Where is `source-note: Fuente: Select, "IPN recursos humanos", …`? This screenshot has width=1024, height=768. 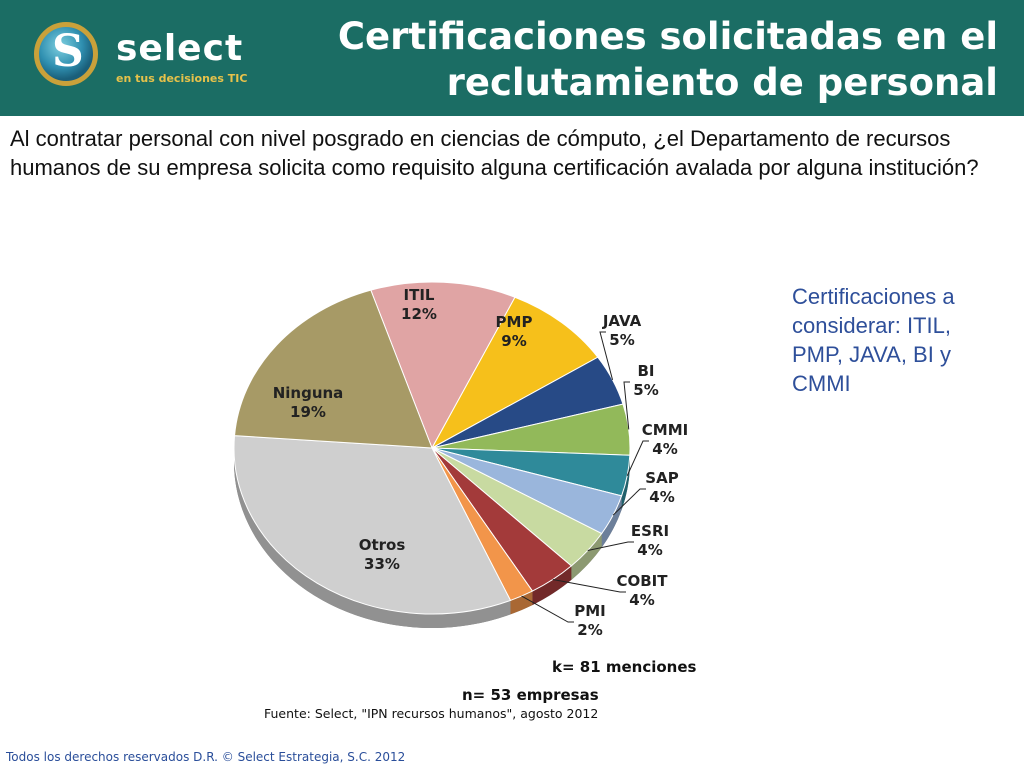
source-note: Fuente: Select, "IPN recursos humanos", … is located at coordinates (431, 713).